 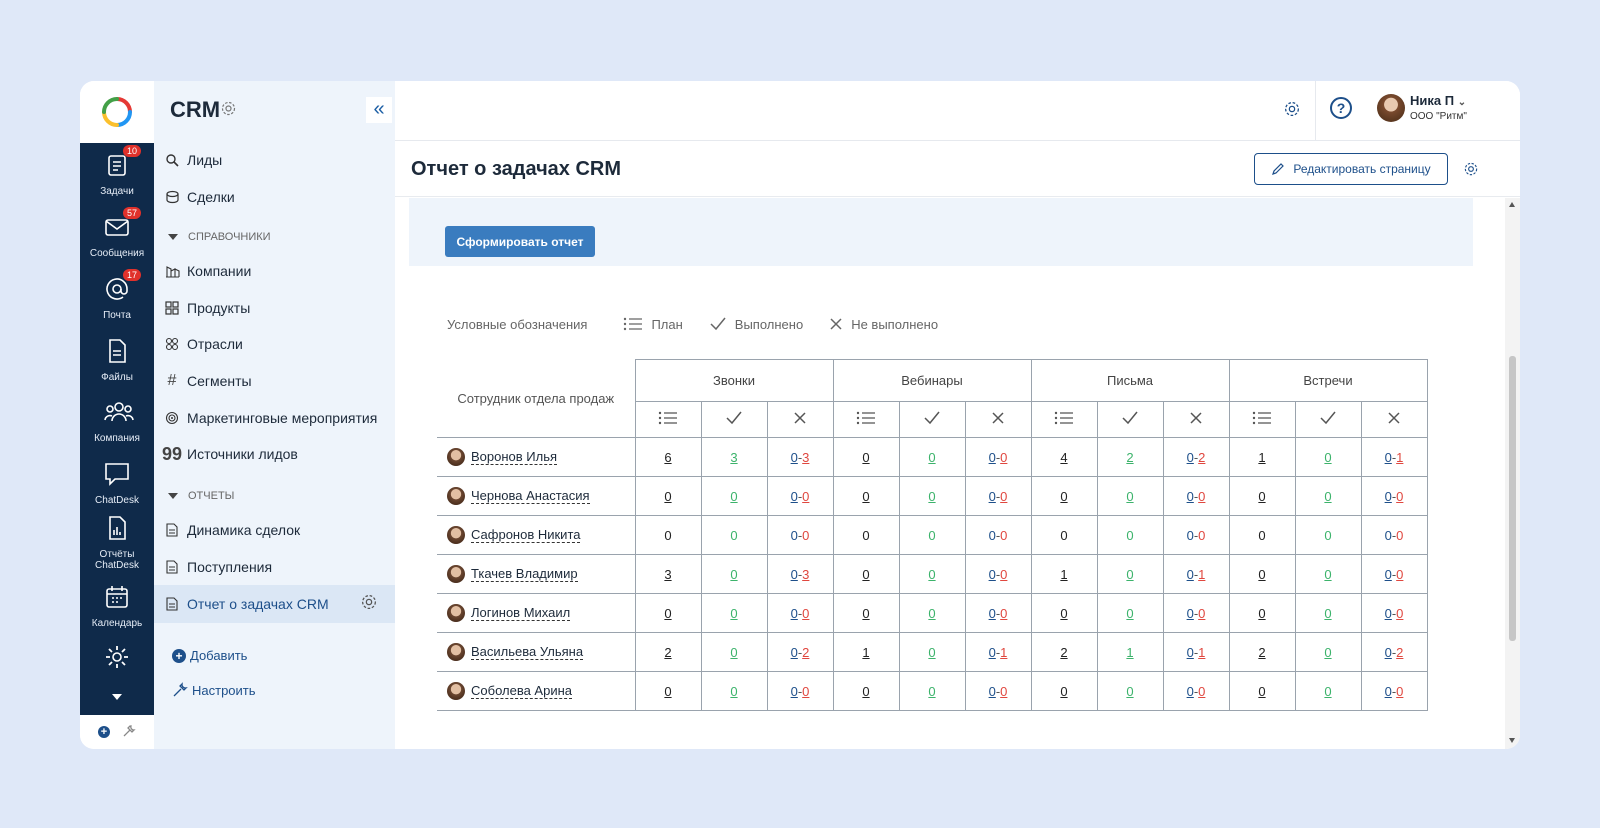 What do you see at coordinates (232, 530) in the screenshot?
I see `nav-item-deal-dynamics: Динамика сделок` at bounding box center [232, 530].